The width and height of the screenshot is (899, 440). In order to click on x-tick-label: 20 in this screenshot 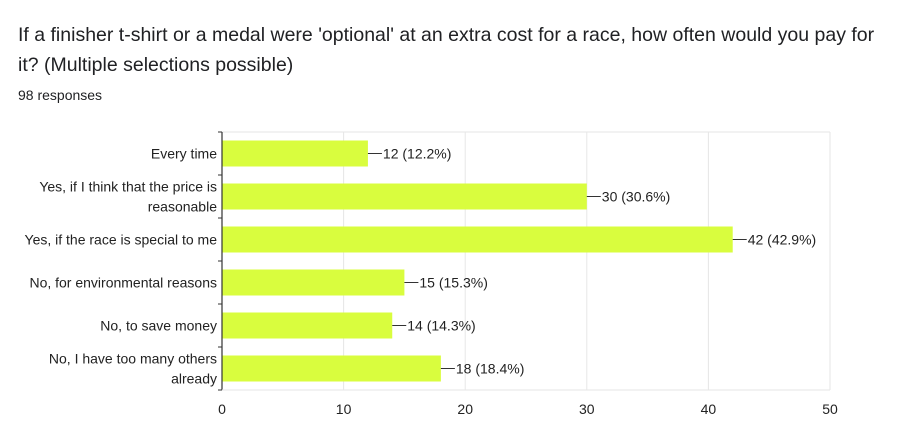, I will do `click(465, 409)`.